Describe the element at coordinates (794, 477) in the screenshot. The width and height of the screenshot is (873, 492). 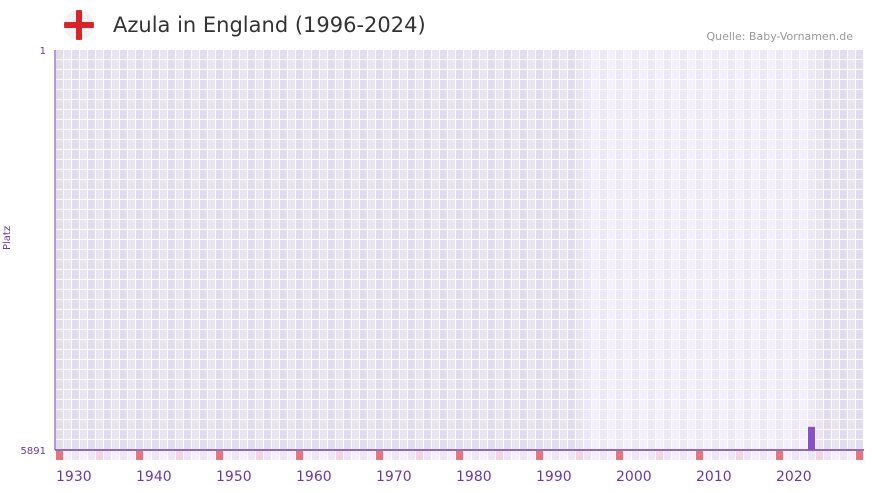
I see `x-tick-label: 2020` at that location.